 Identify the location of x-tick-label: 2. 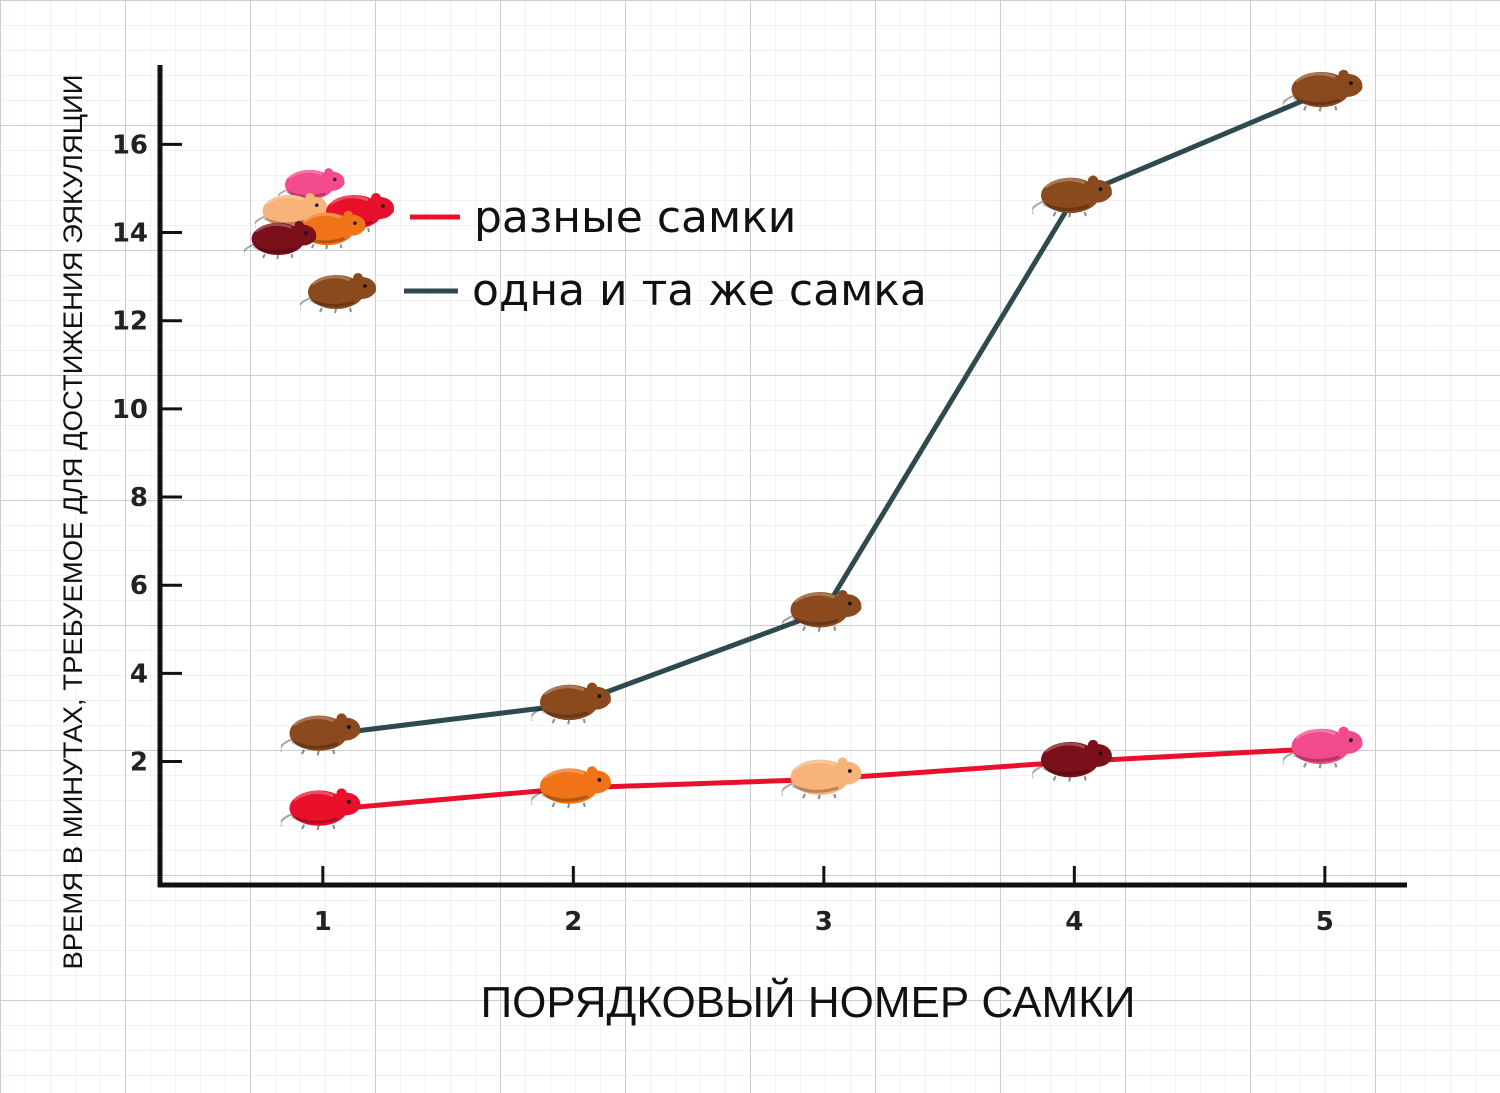
(573, 922).